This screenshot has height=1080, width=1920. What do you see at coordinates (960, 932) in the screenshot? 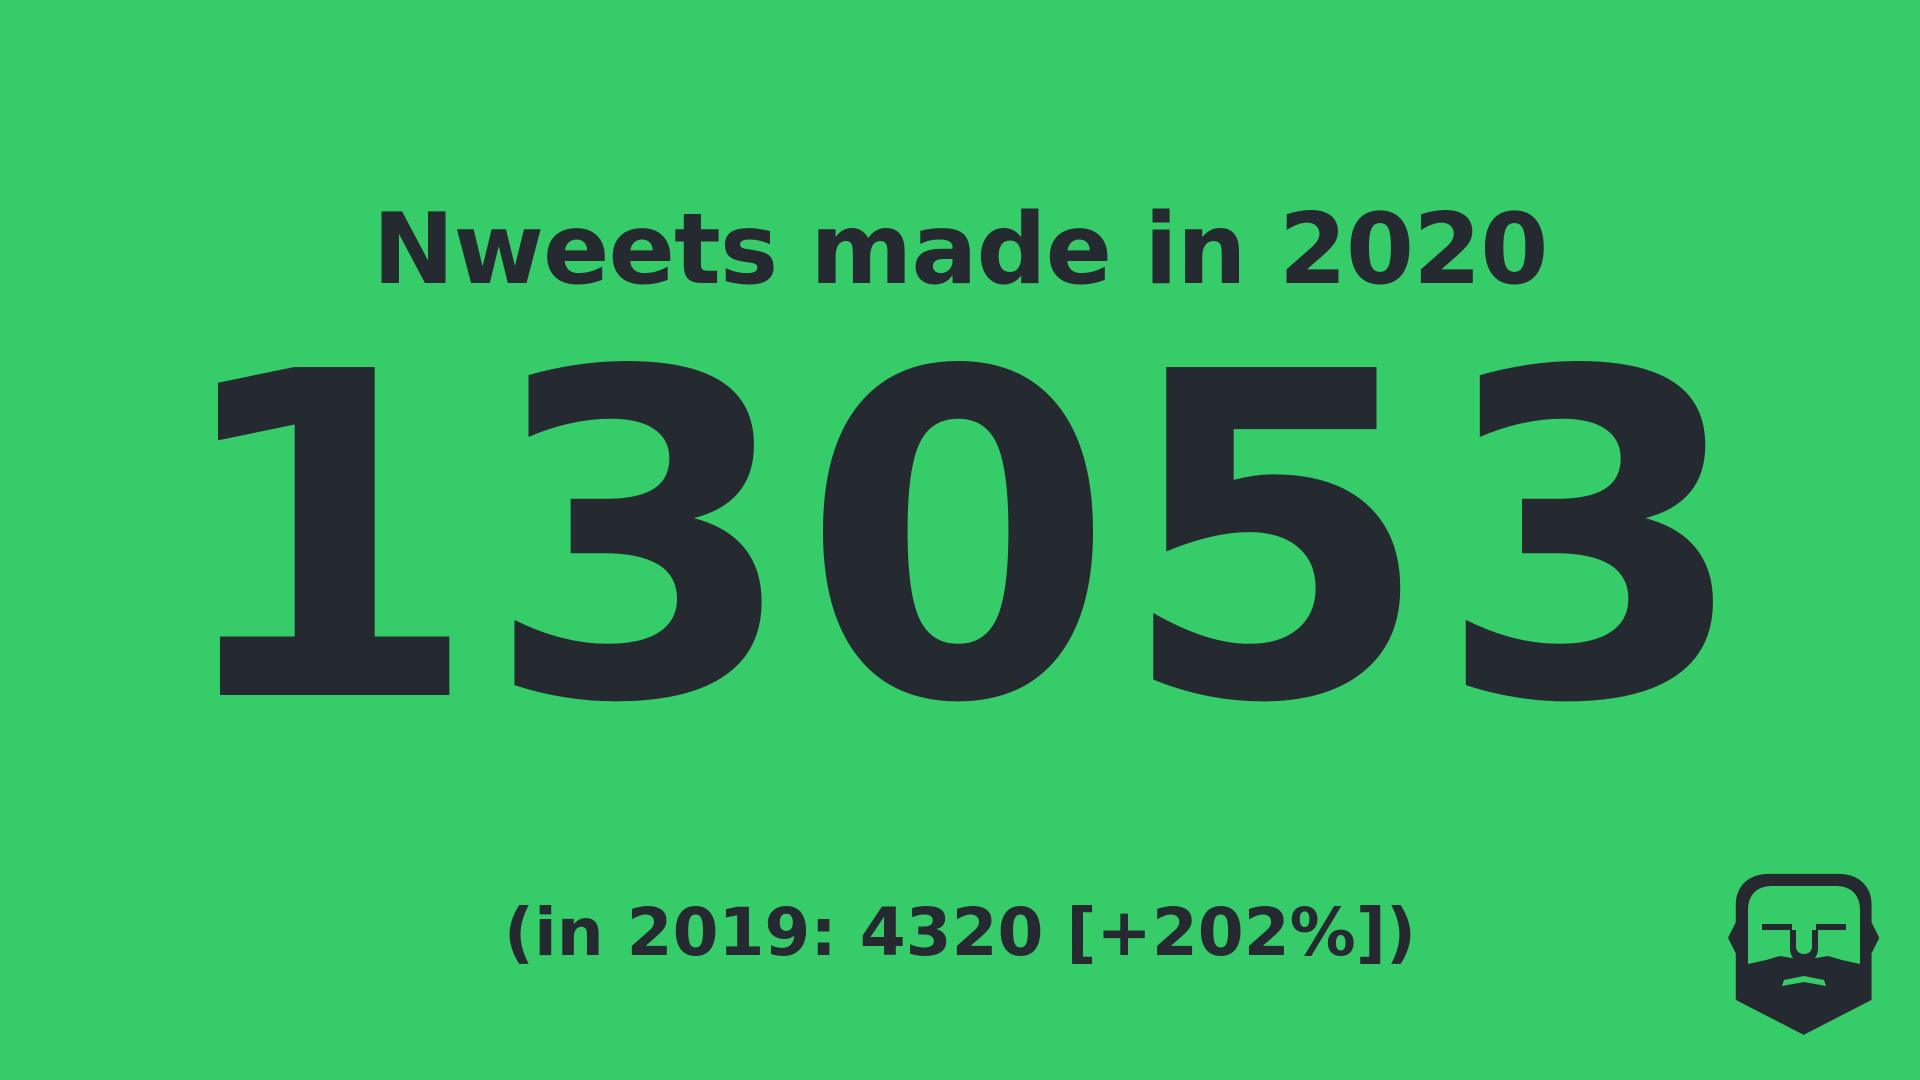
I see `previous-year-comparison: (in 2019: 4320 [+202%])` at bounding box center [960, 932].